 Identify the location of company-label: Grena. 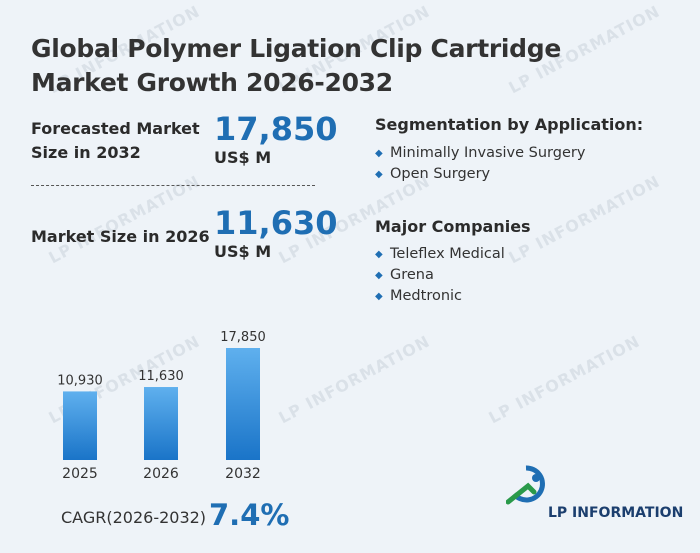
(412, 275).